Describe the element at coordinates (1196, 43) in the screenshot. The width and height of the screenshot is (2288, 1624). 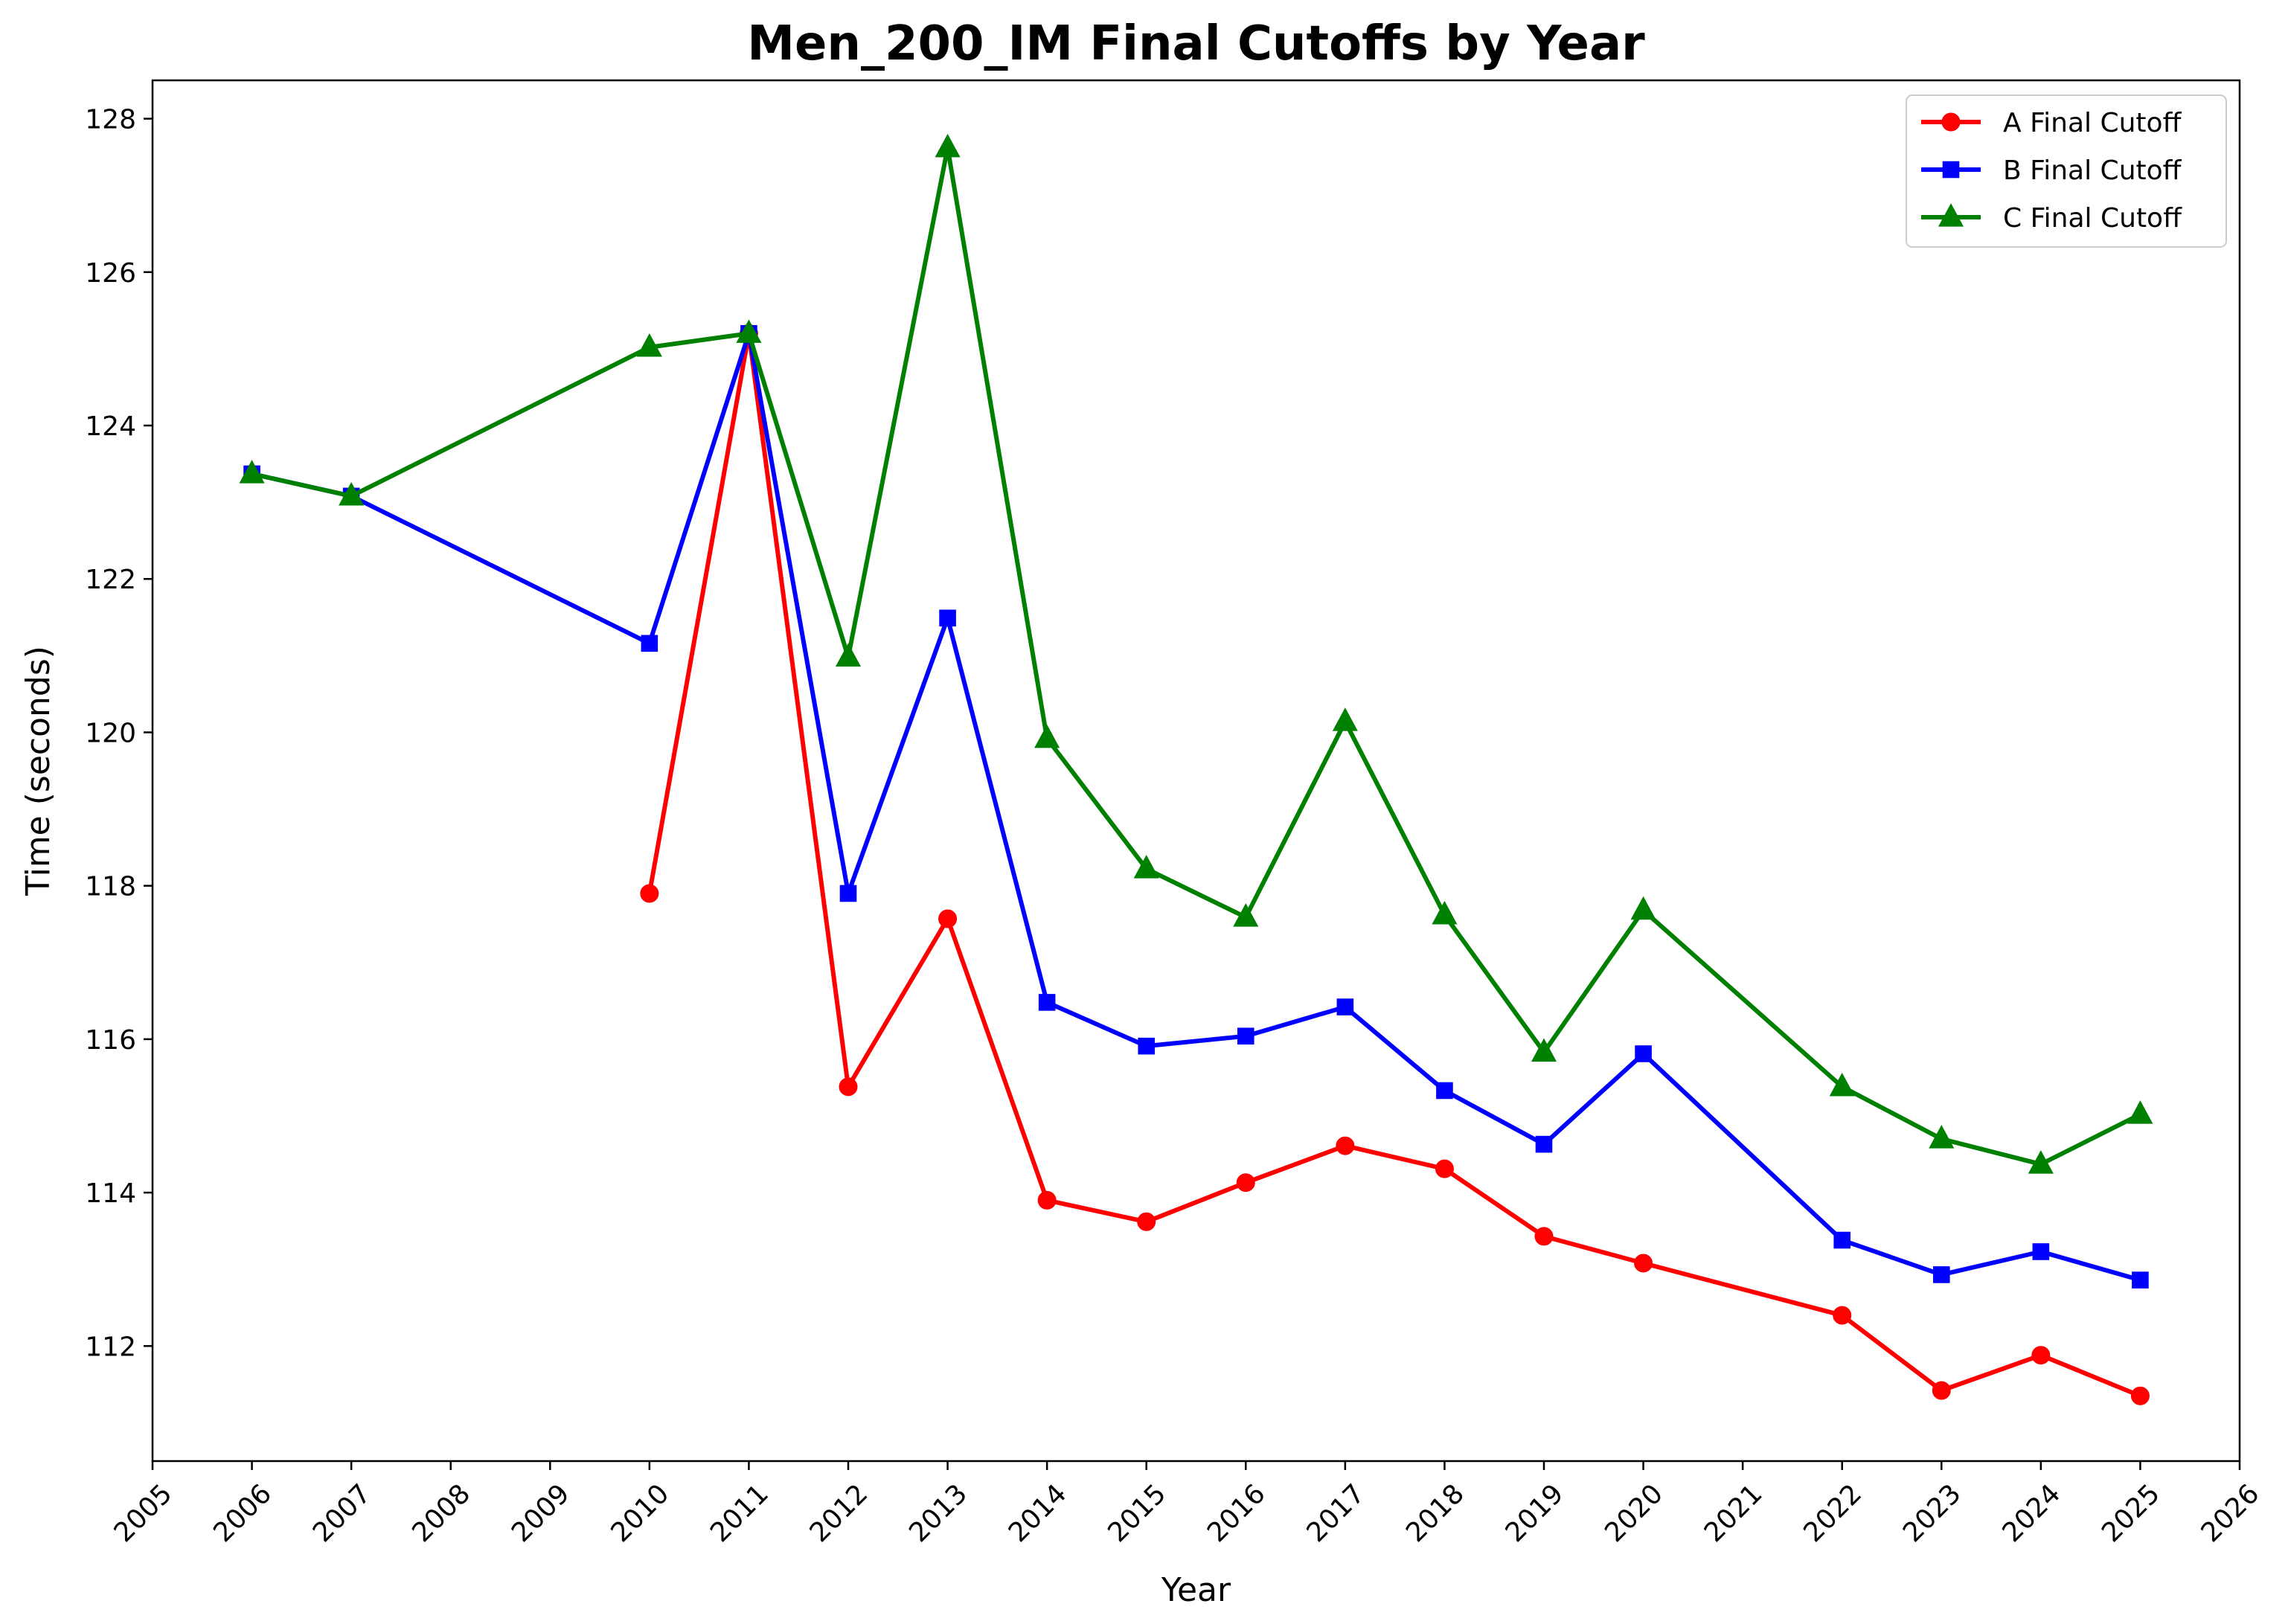
I see `chart-title: Men_200_IM Final Cutoffs by Year` at that location.